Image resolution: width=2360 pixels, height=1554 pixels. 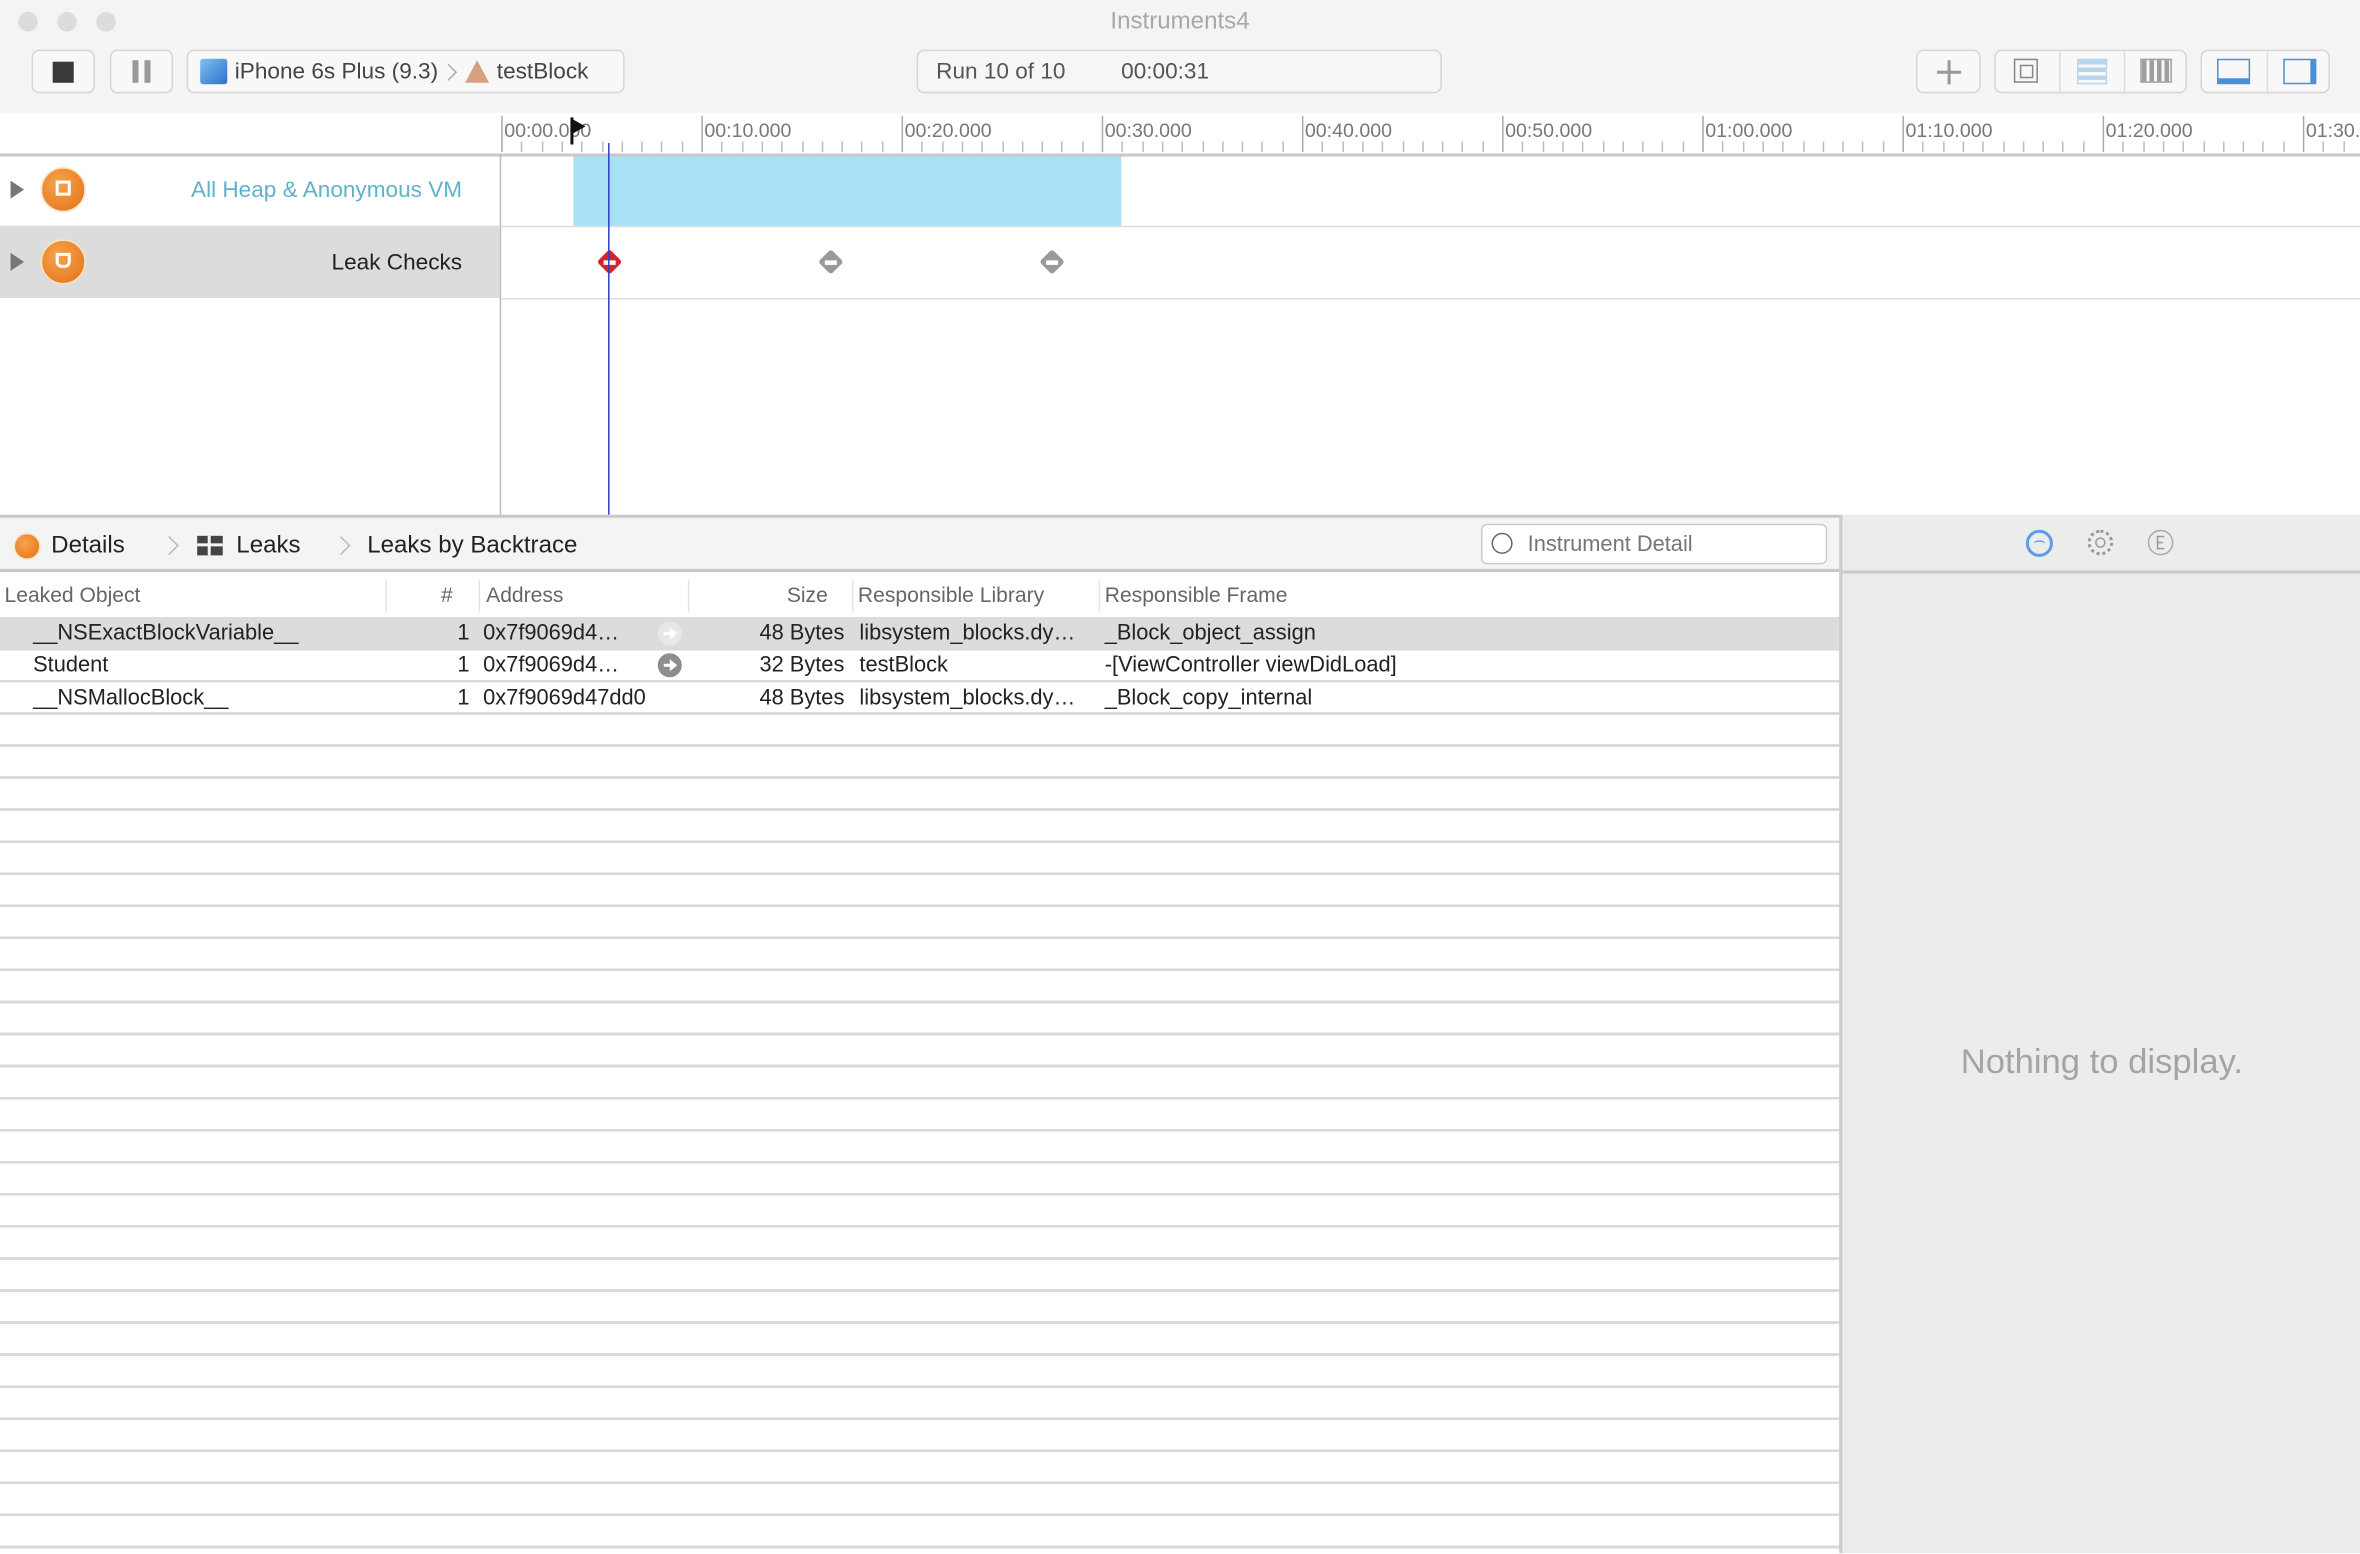 What do you see at coordinates (106, 22) in the screenshot?
I see `zoom-window-button` at bounding box center [106, 22].